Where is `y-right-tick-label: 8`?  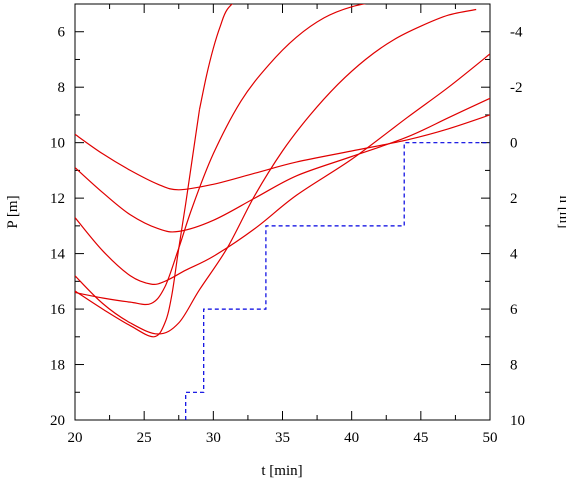 y-right-tick-label: 8 is located at coordinates (514, 366).